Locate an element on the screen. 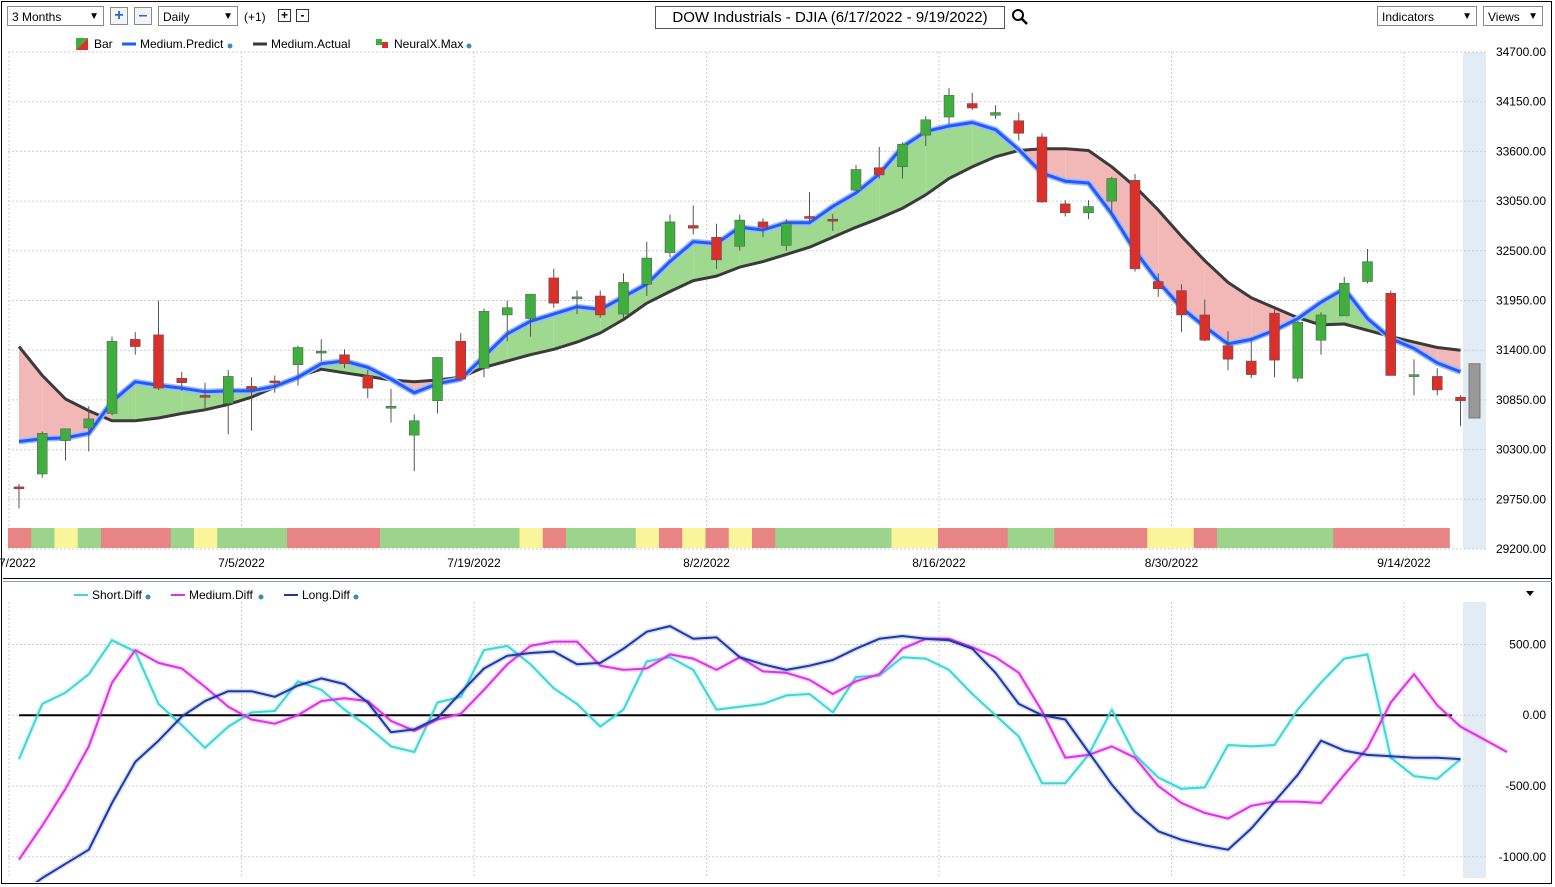 The height and width of the screenshot is (887, 1555). minus-icon: – is located at coordinates (143, 15).